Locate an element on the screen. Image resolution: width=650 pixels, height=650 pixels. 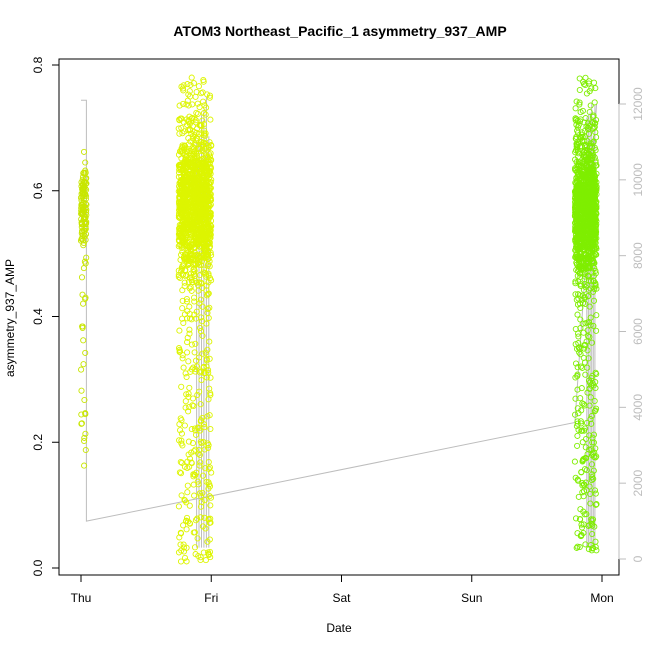
y-tick-label: 0.0 is located at coordinates (38, 567).